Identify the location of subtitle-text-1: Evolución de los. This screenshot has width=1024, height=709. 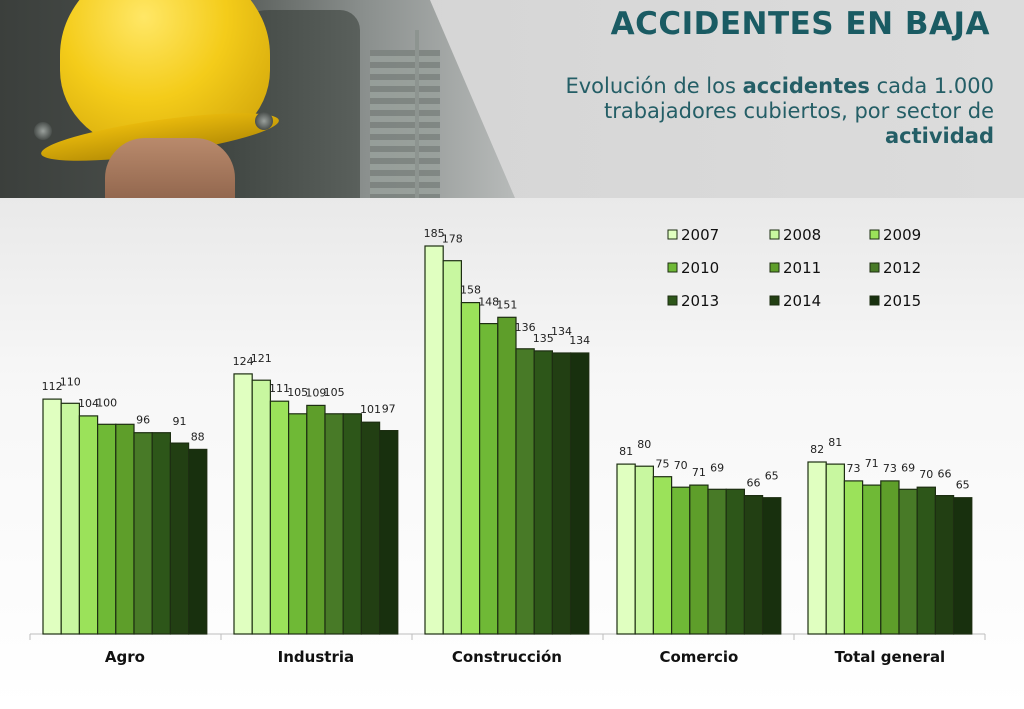
(654, 86).